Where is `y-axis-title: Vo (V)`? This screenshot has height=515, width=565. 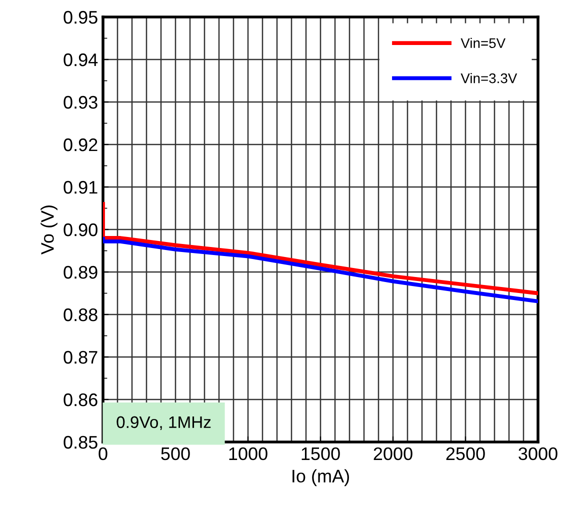
y-axis-title: Vo (V) is located at coordinates (49, 230).